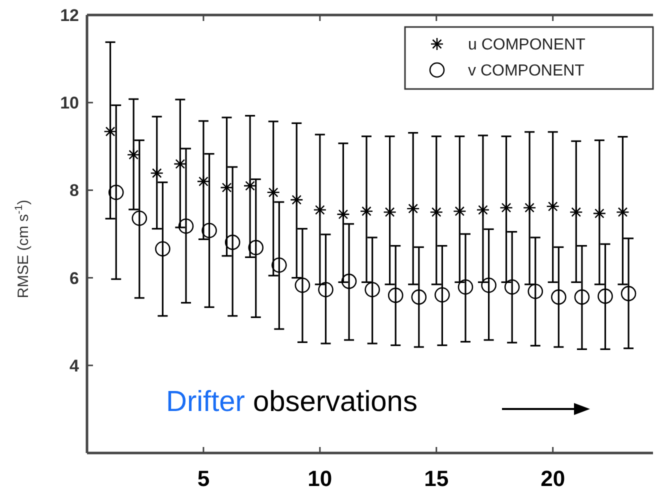  What do you see at coordinates (292, 402) in the screenshot?
I see `annotation: Drifter observations` at bounding box center [292, 402].